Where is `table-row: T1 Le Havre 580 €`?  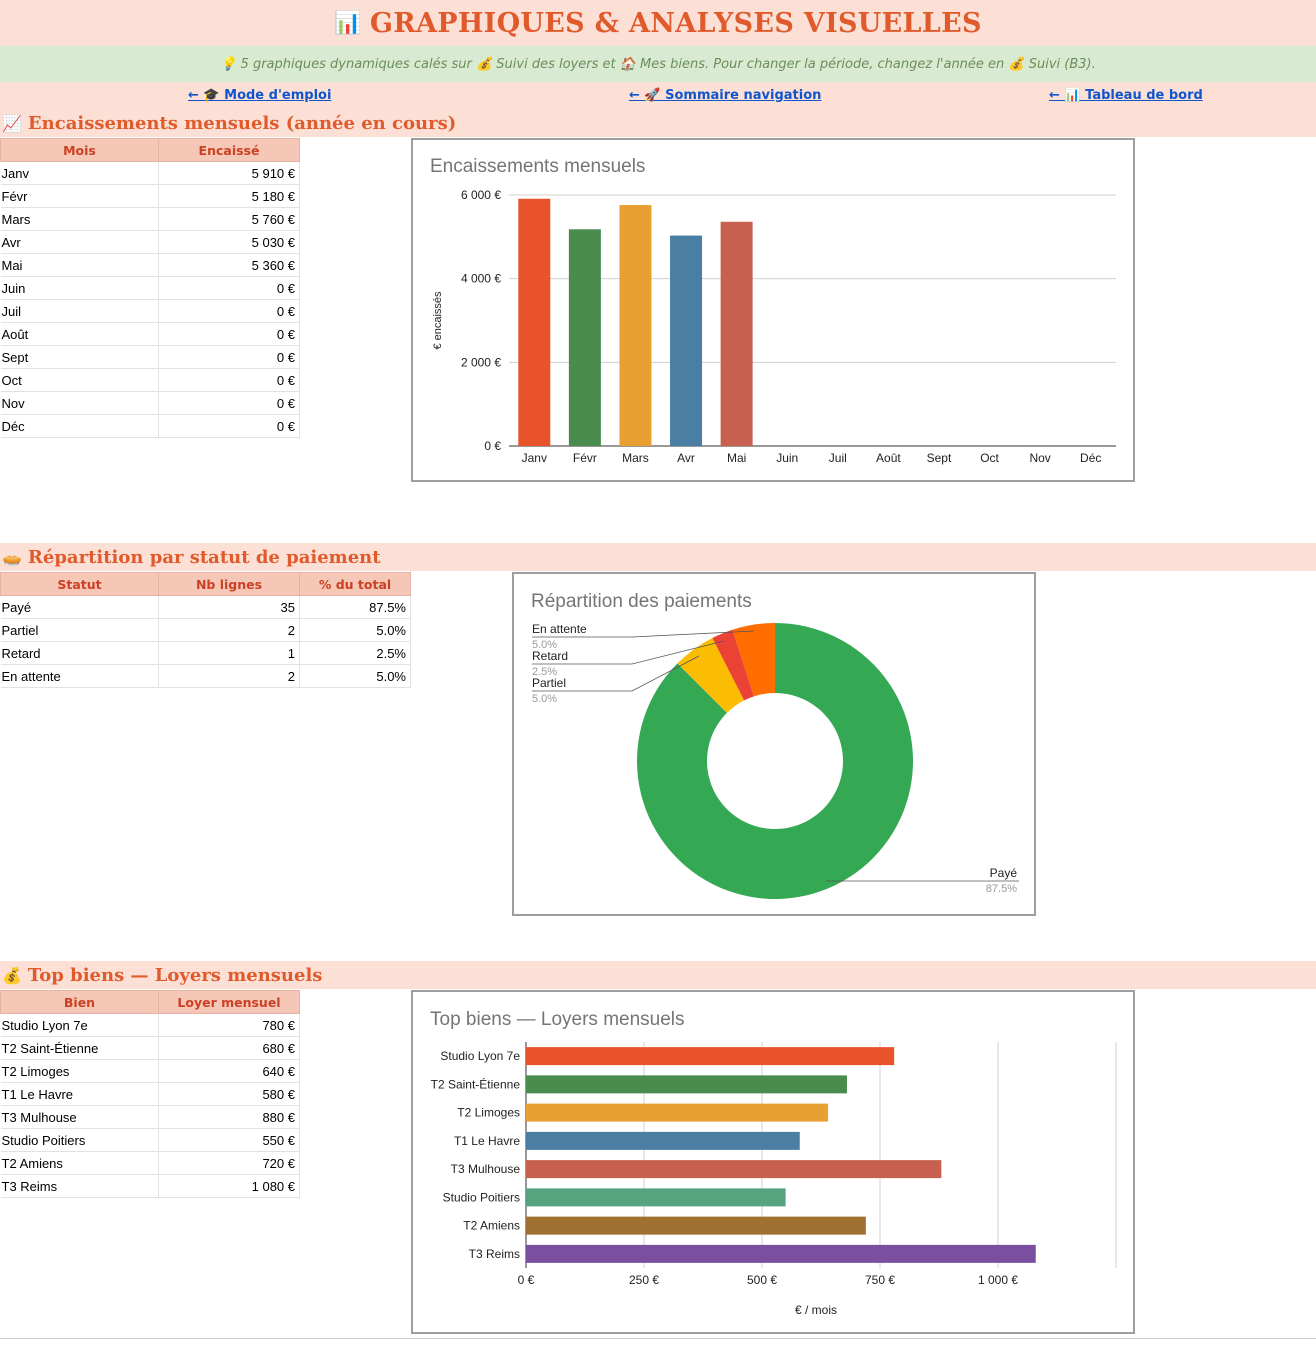 table-row: T1 Le Havre 580 € is located at coordinates (150, 1094).